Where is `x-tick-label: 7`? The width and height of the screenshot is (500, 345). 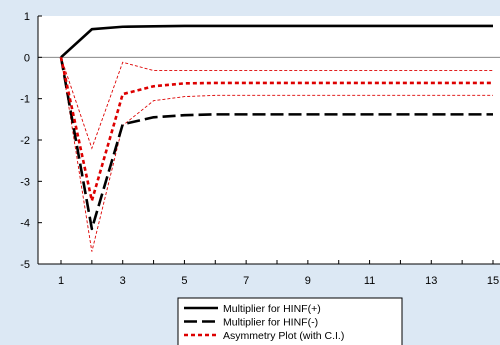 x-tick-label: 7 is located at coordinates (246, 281).